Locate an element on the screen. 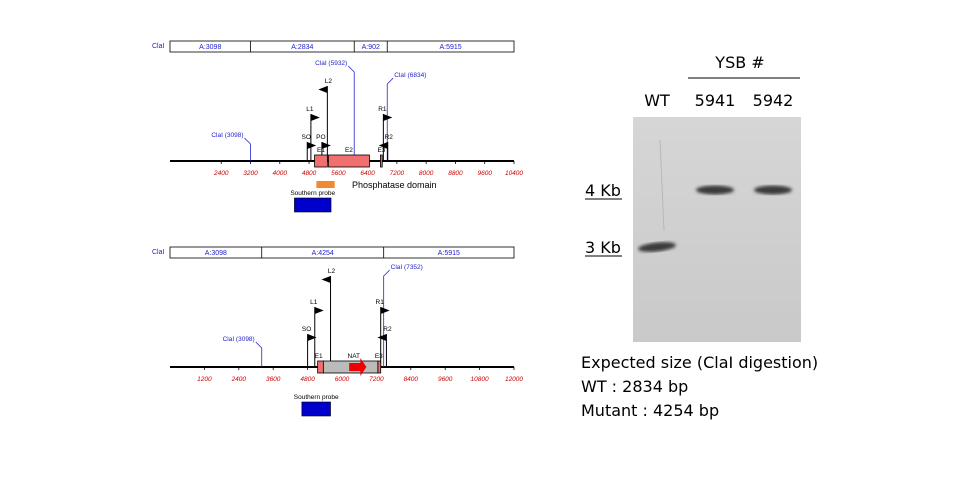  mut-southern-probe-box is located at coordinates (316, 409).